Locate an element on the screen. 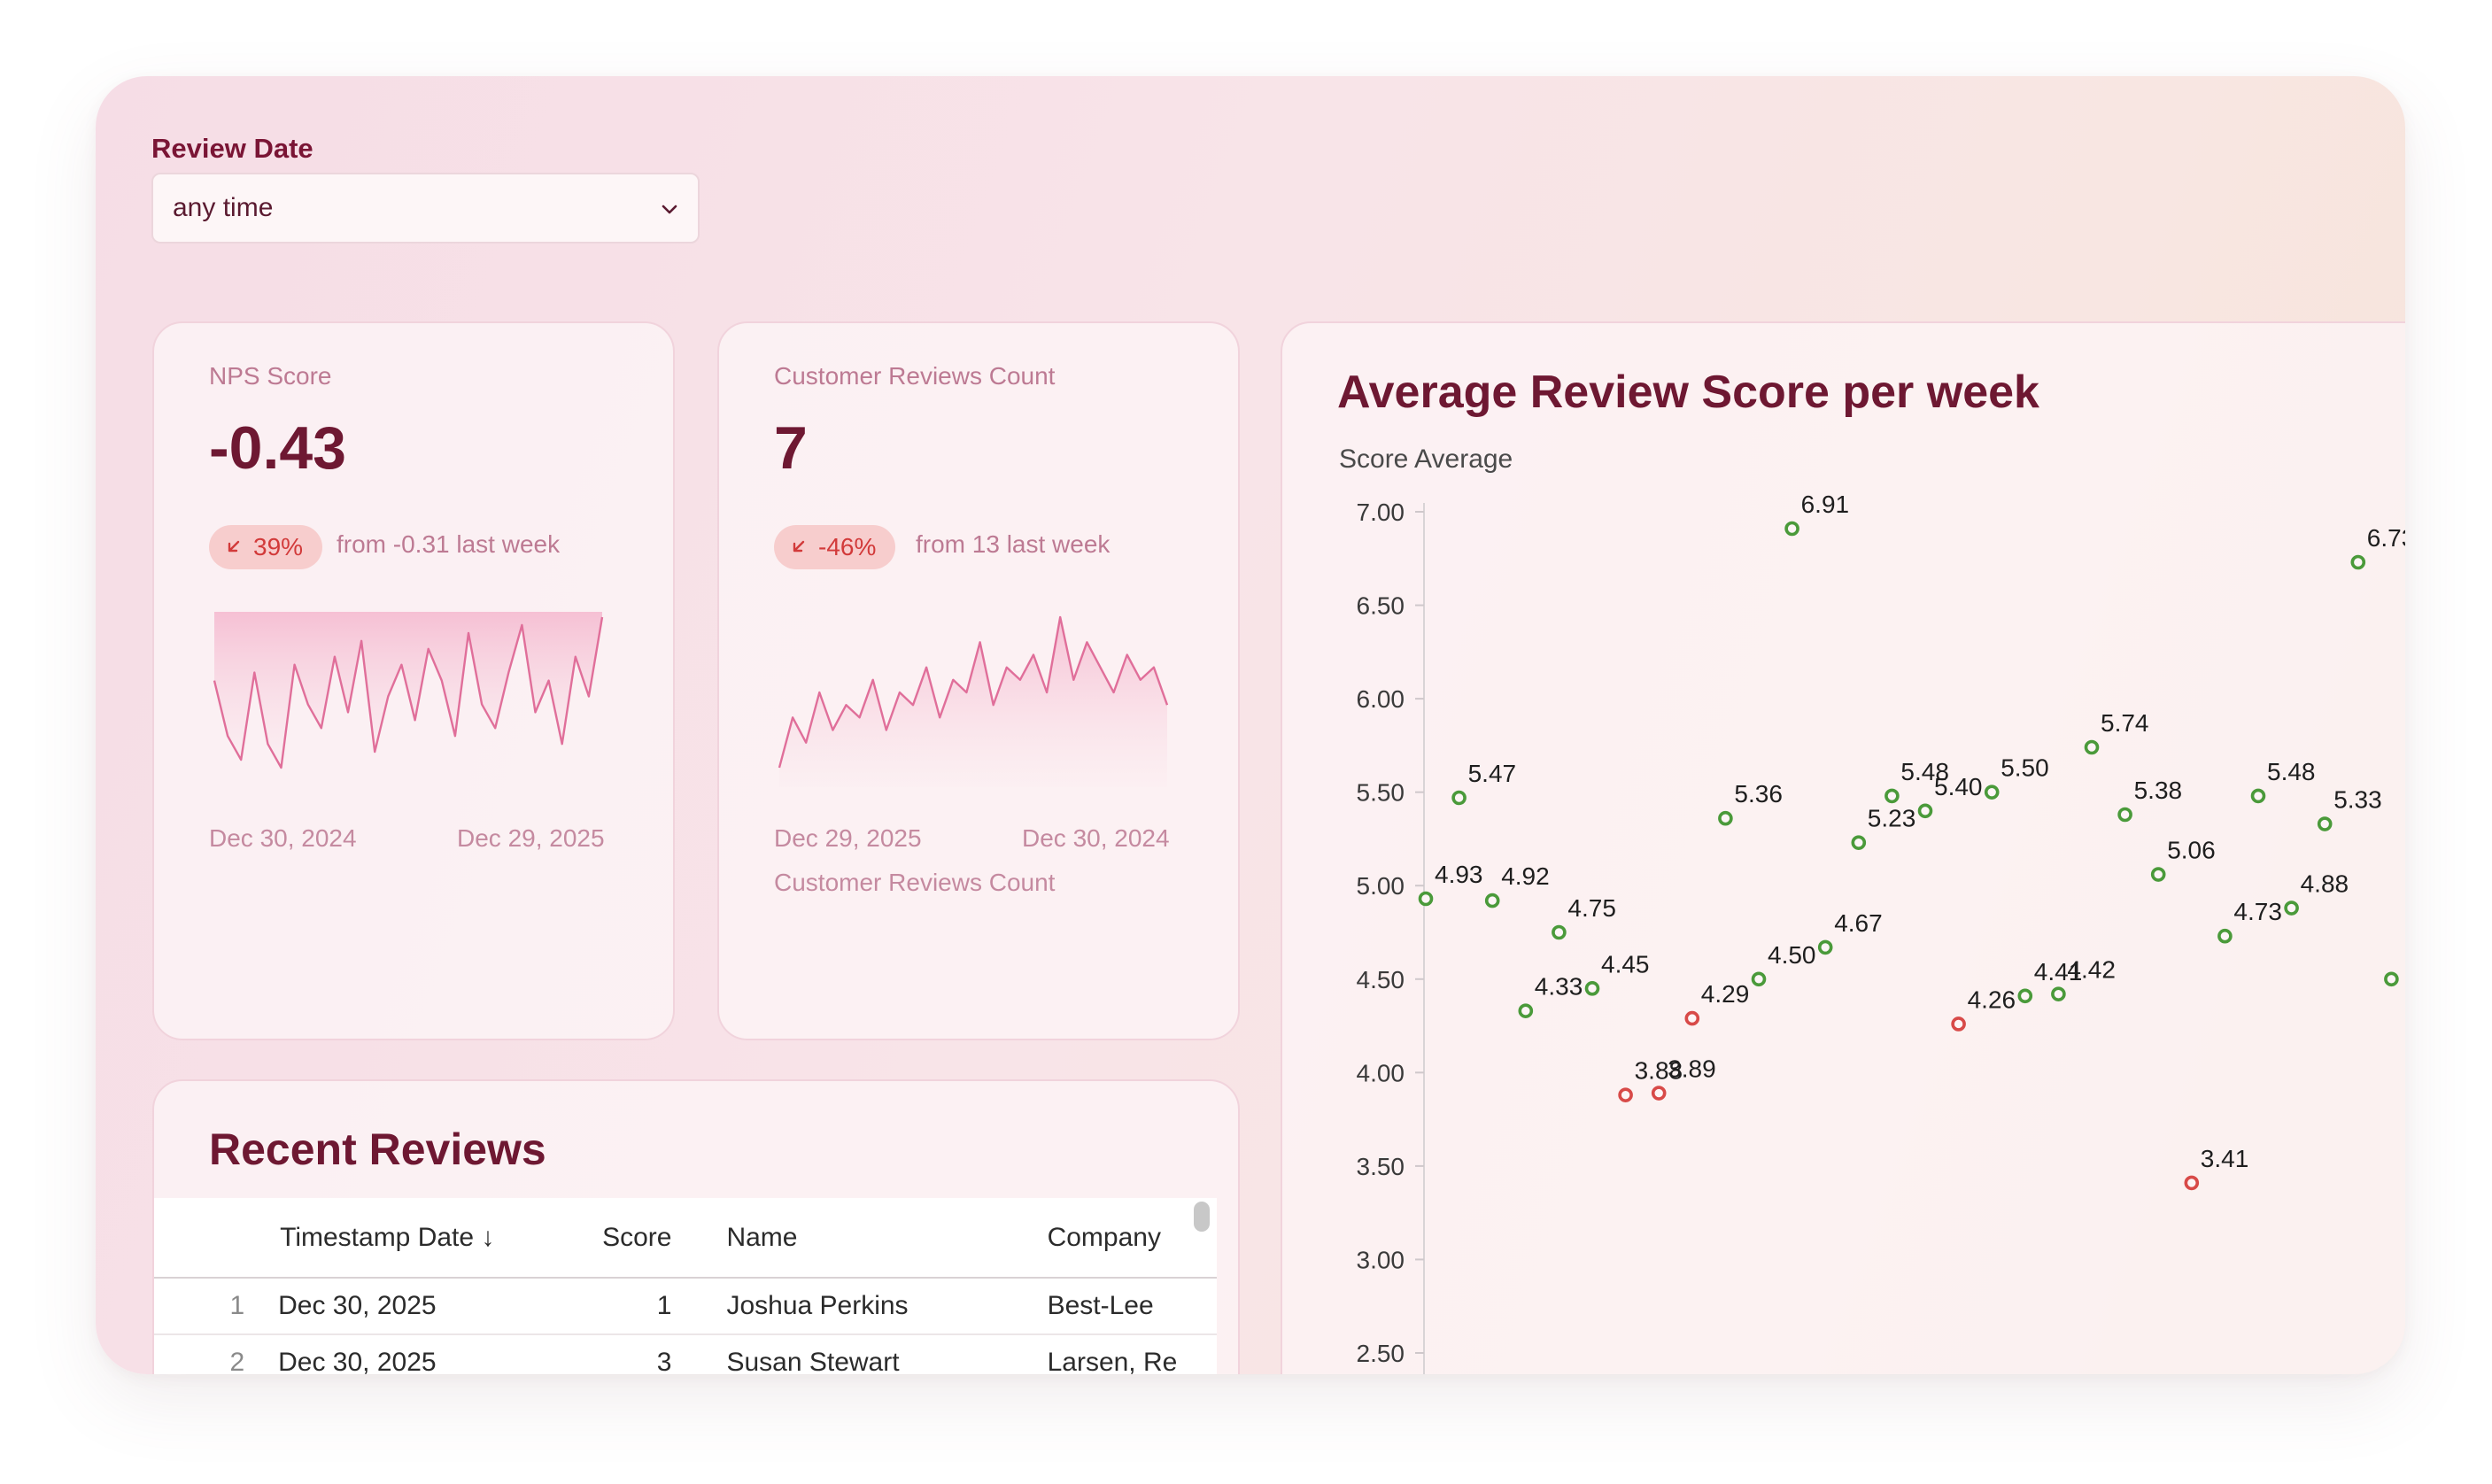  data-label: 5.47 is located at coordinates (1492, 773).